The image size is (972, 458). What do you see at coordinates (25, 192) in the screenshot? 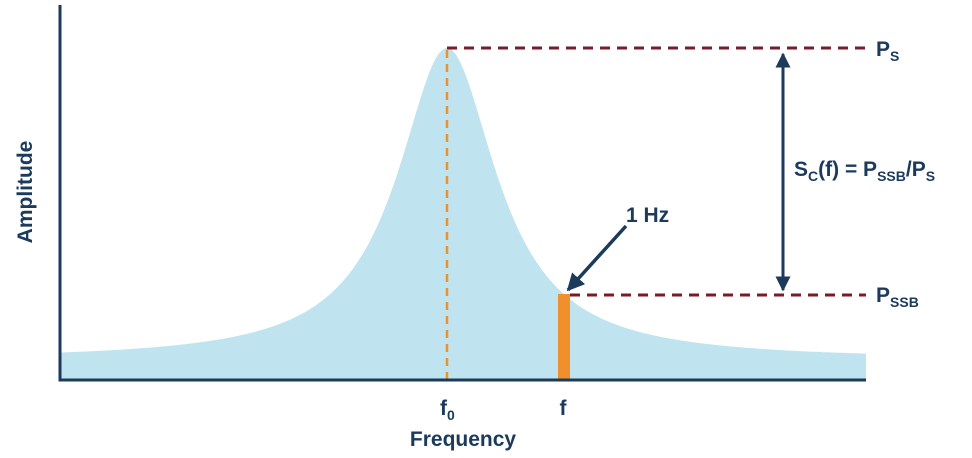
I see `y-axis-label: Amplitude` at bounding box center [25, 192].